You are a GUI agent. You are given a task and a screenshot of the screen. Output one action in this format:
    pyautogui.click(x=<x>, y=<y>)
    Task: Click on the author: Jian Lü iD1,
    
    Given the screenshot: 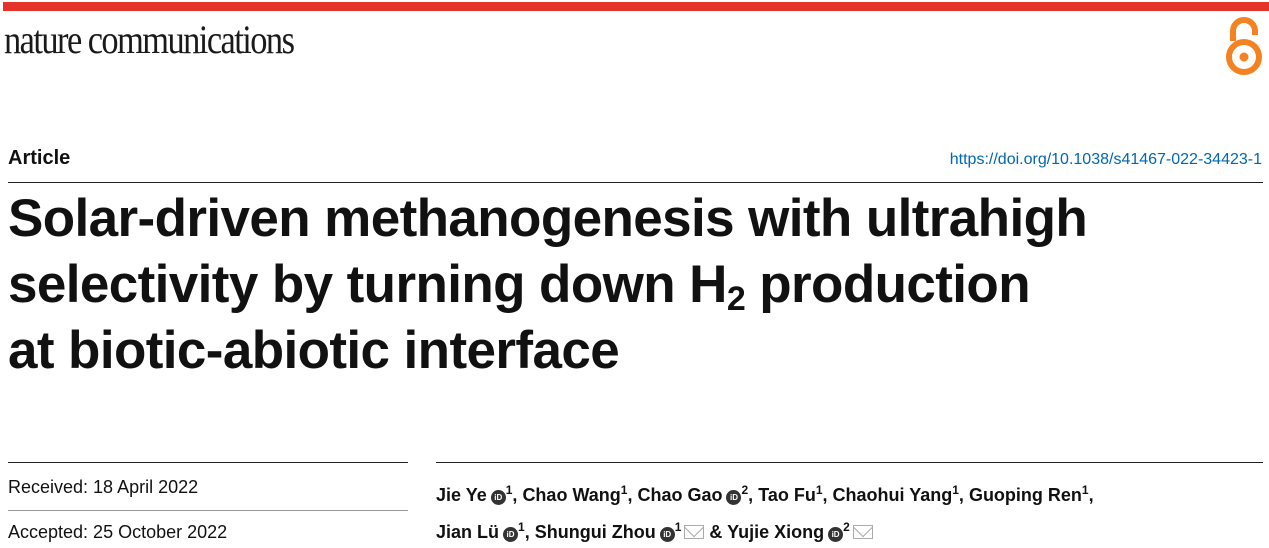 What is the action you would take?
    pyautogui.click(x=485, y=531)
    